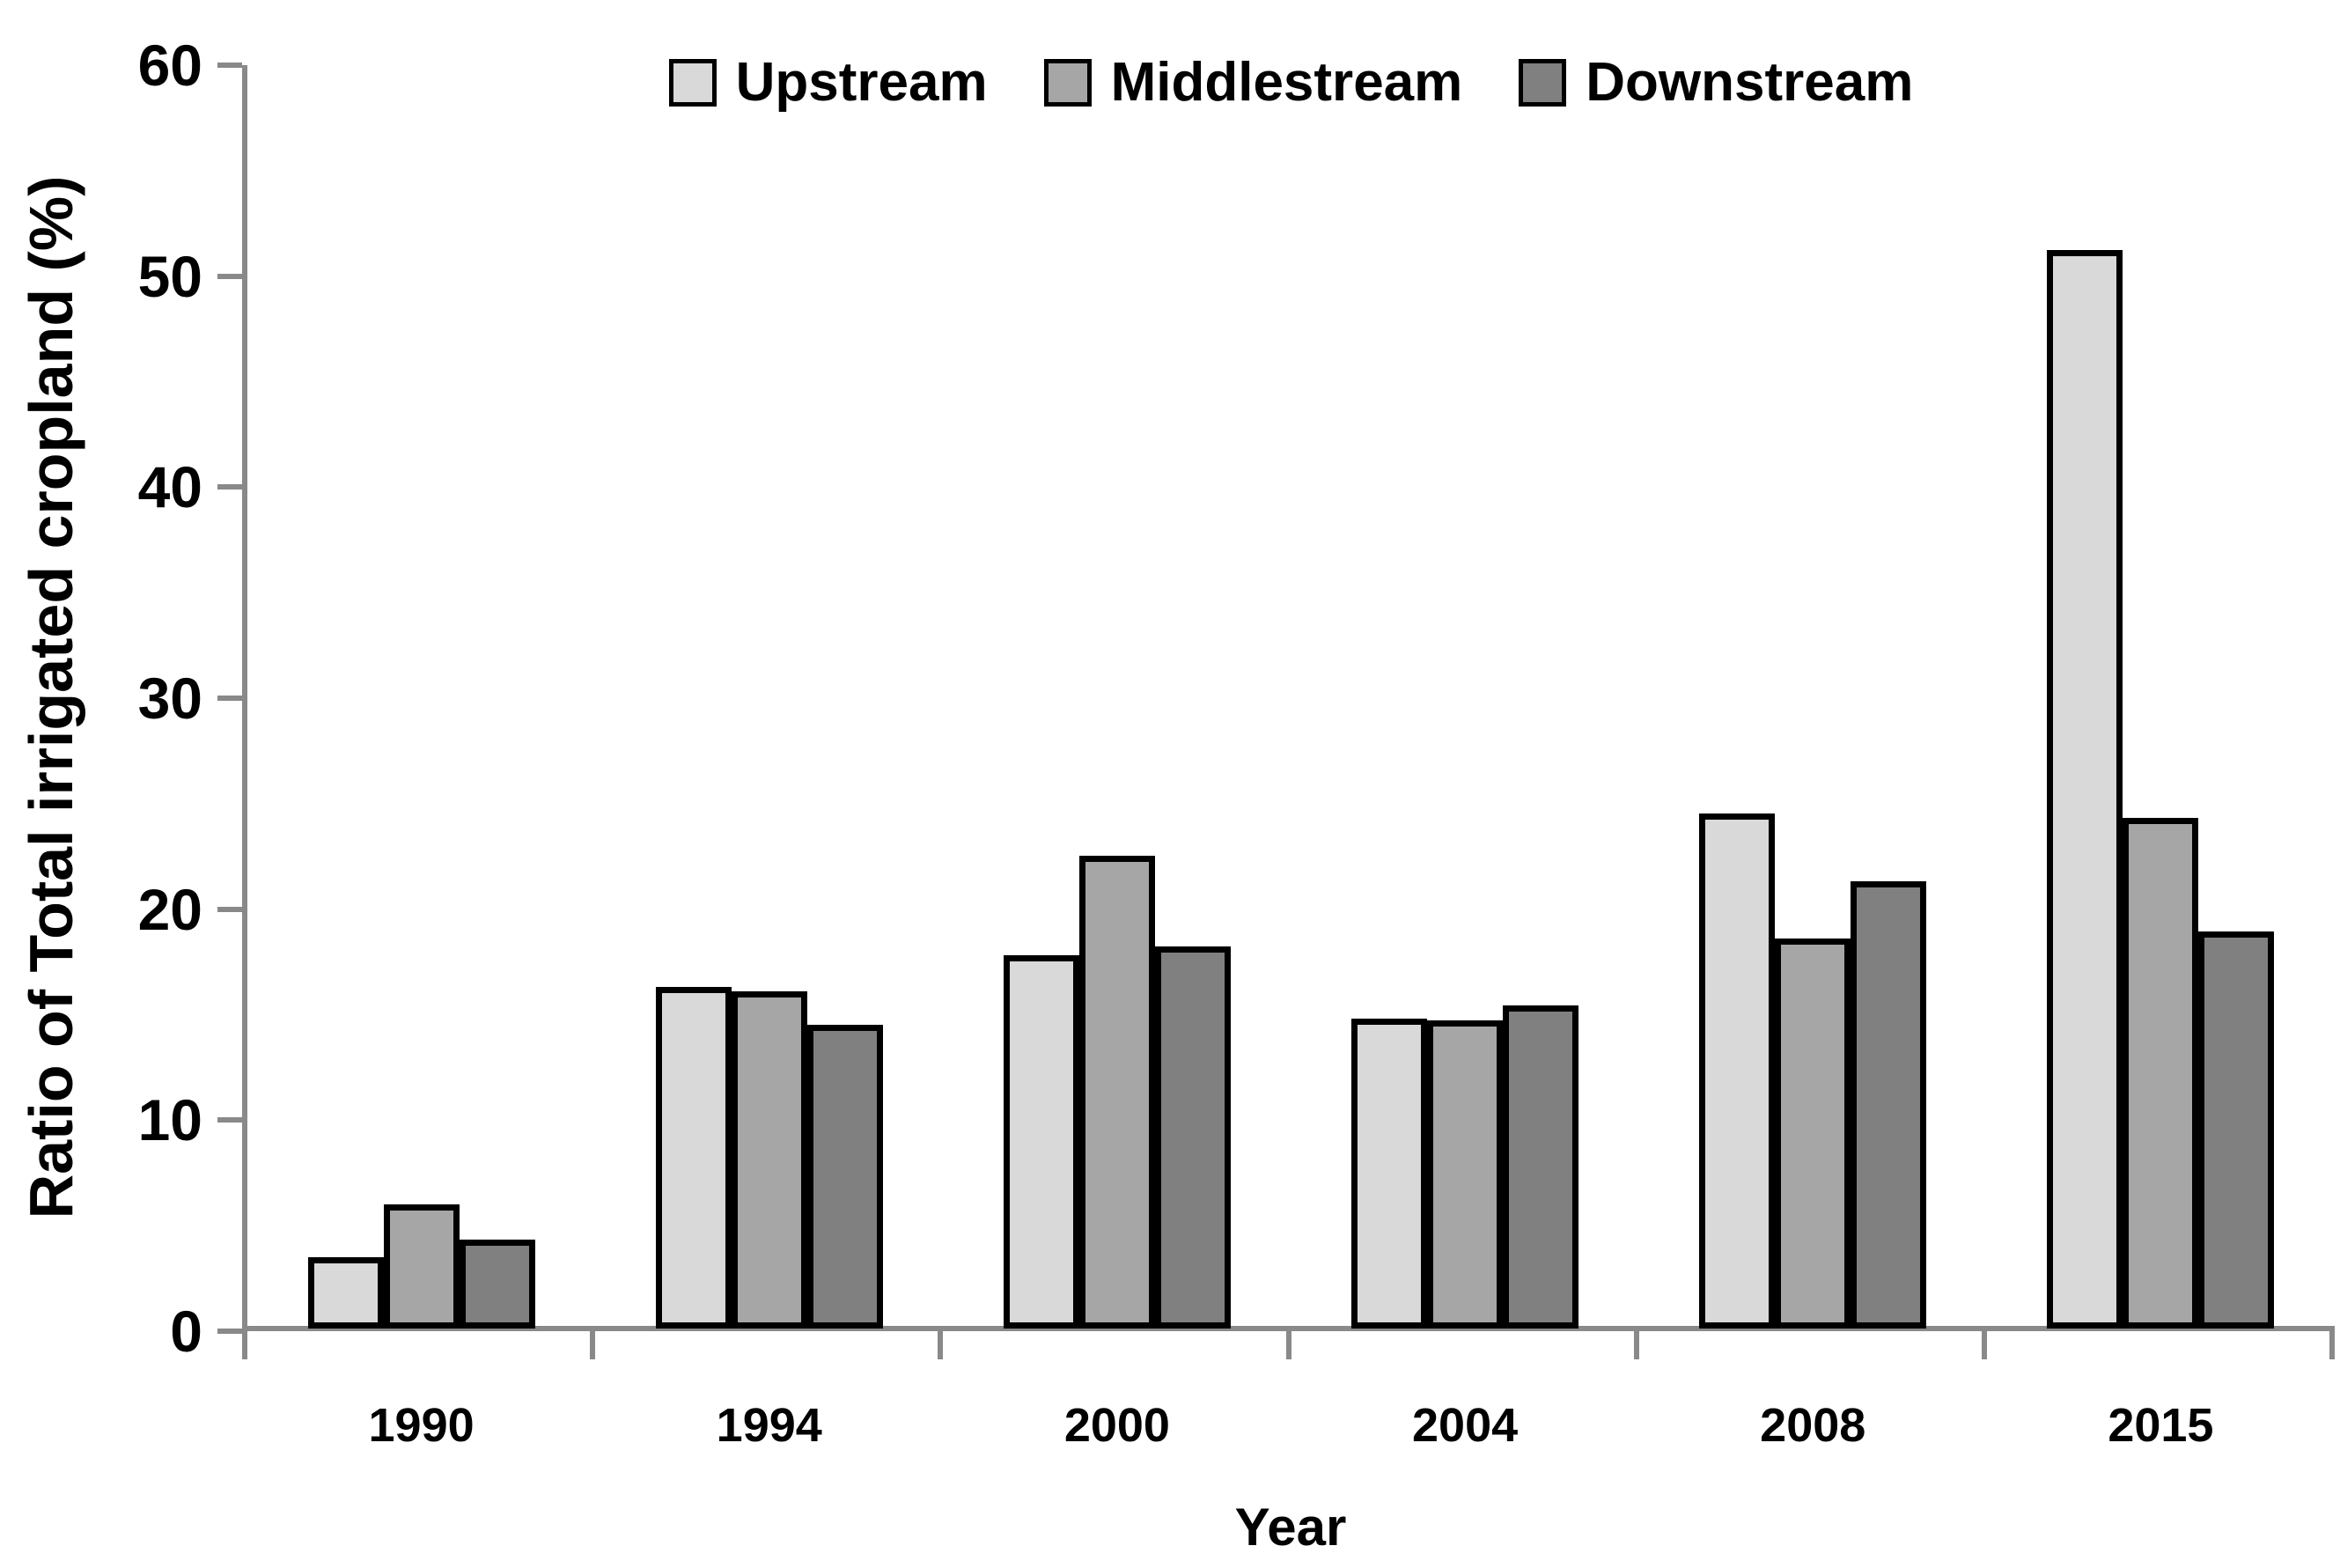  I want to click on bar-middlestream-1990, so click(421, 1267).